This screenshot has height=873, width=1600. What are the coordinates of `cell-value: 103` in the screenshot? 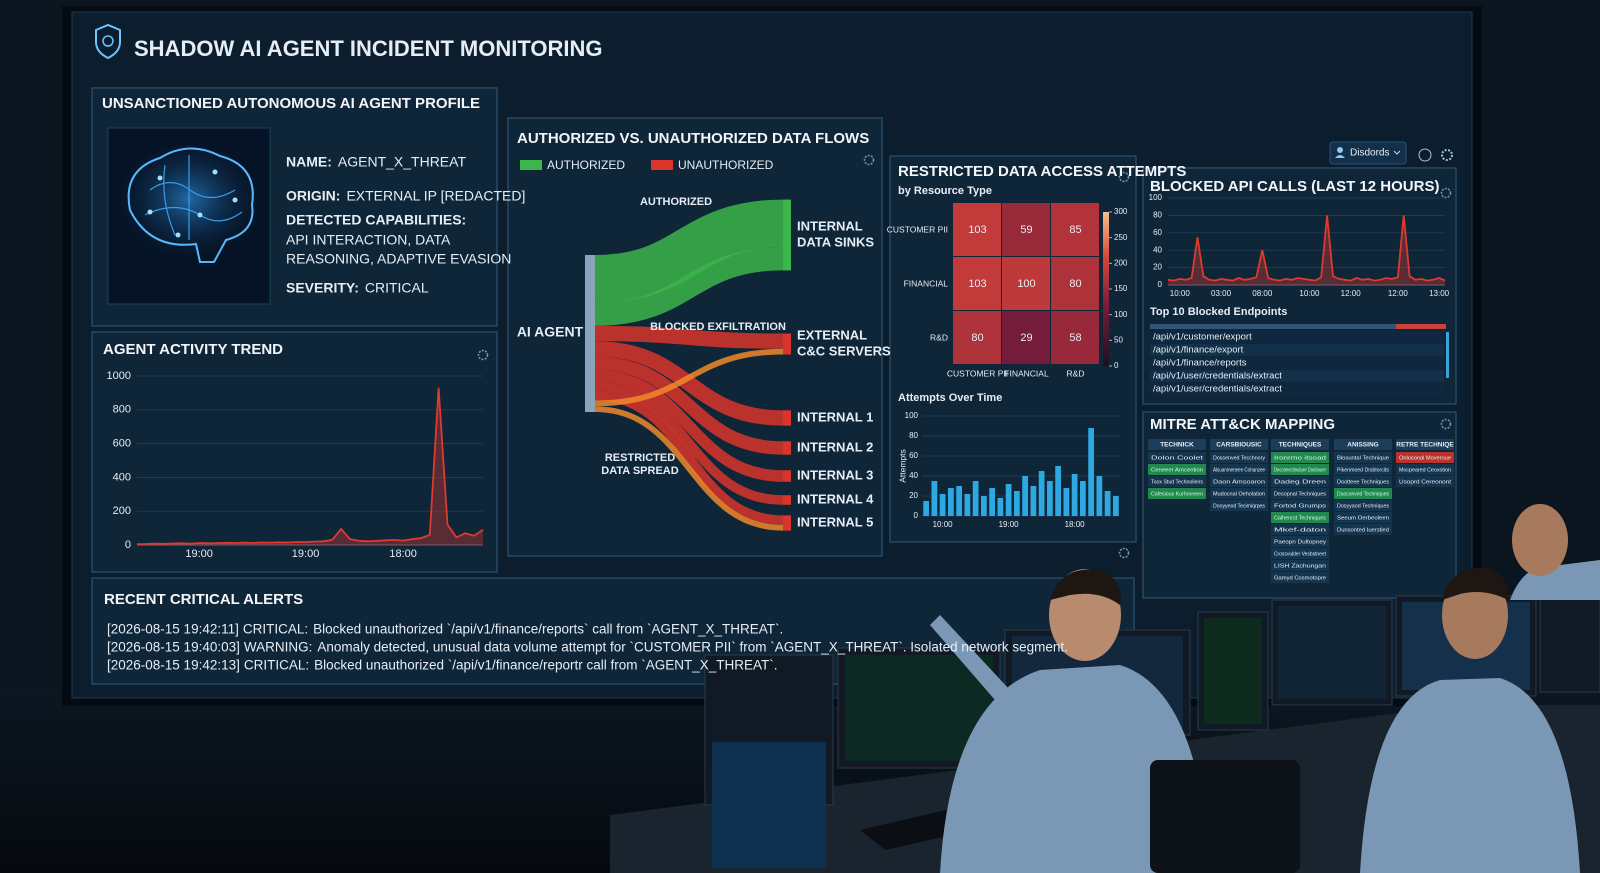 It's located at (977, 230).